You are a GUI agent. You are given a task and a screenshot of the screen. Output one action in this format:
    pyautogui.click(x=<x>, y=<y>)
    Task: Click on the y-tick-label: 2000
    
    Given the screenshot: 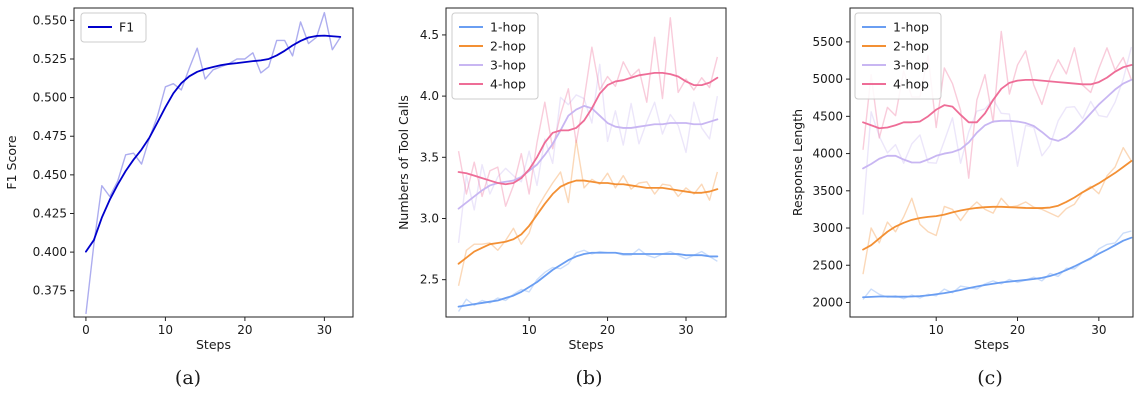 What is the action you would take?
    pyautogui.click(x=827, y=302)
    